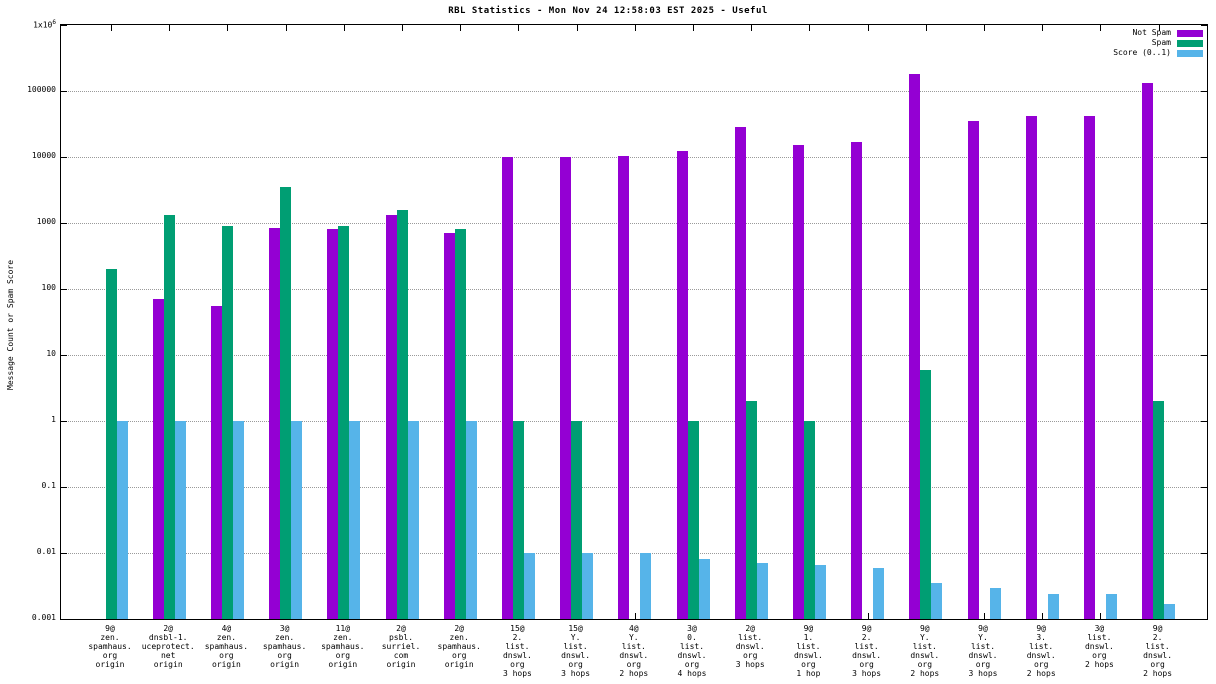 Image resolution: width=1216 pixels, height=684 pixels. What do you see at coordinates (51, 353) in the screenshot?
I see `y-tick-label: 10` at bounding box center [51, 353].